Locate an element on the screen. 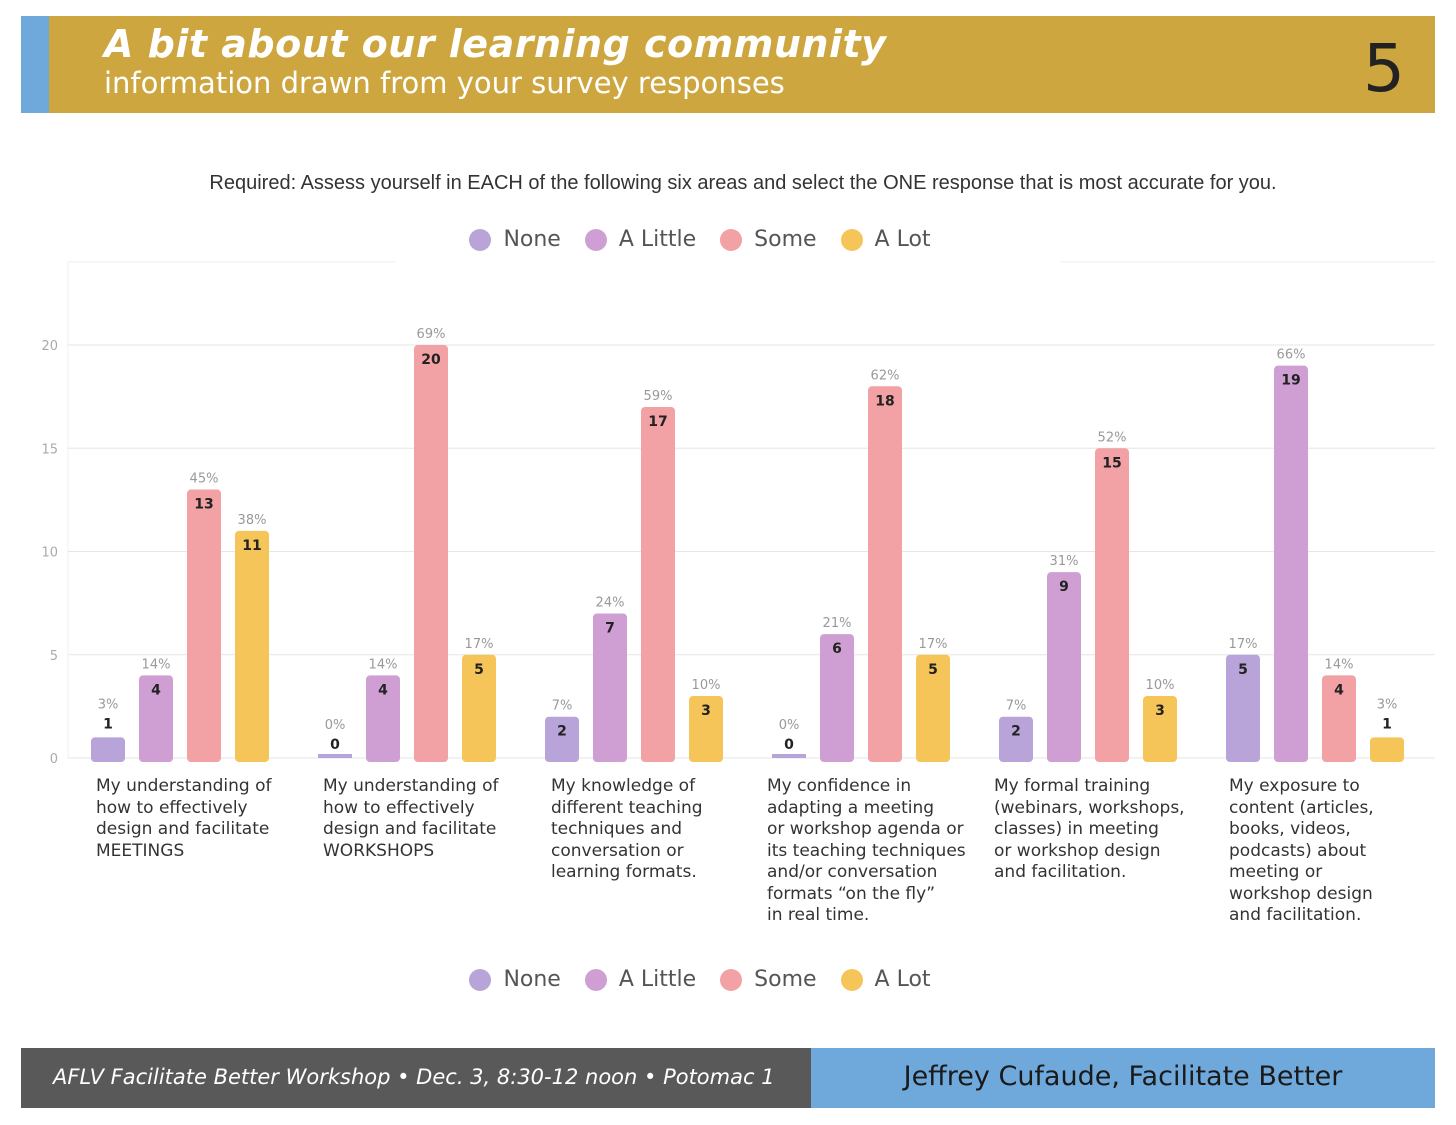 This screenshot has width=1456, height=1125. bar-percent-label: 21% is located at coordinates (837, 623).